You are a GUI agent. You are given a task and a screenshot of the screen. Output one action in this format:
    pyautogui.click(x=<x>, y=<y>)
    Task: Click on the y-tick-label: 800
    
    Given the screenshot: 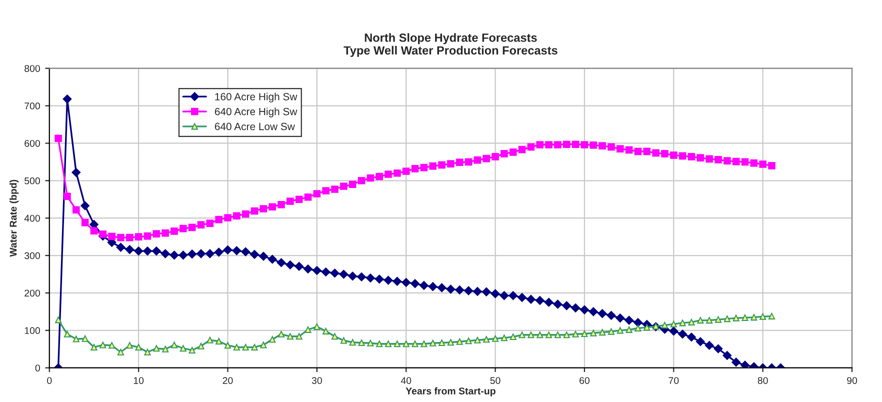 What is the action you would take?
    pyautogui.click(x=32, y=68)
    